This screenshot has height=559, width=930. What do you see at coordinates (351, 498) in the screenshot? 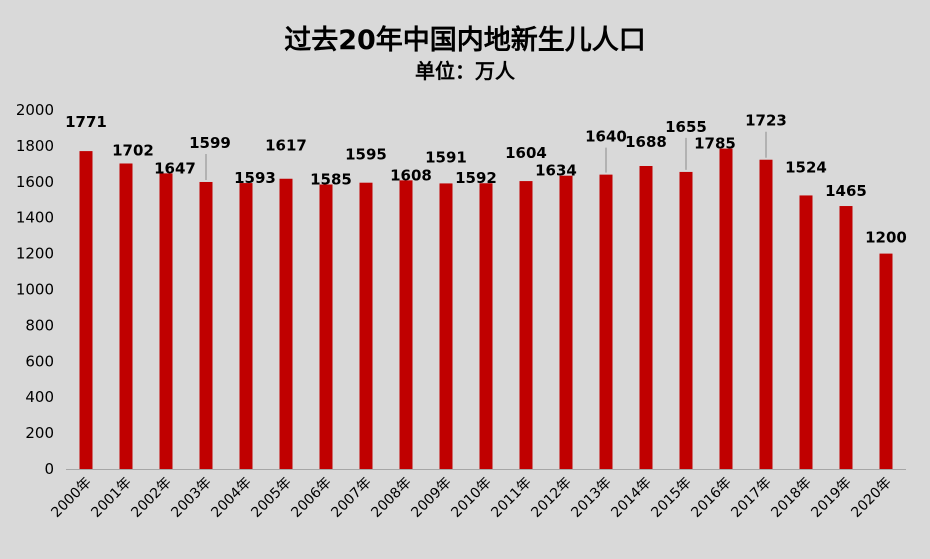
I see `x-tick-label: 2007年` at bounding box center [351, 498].